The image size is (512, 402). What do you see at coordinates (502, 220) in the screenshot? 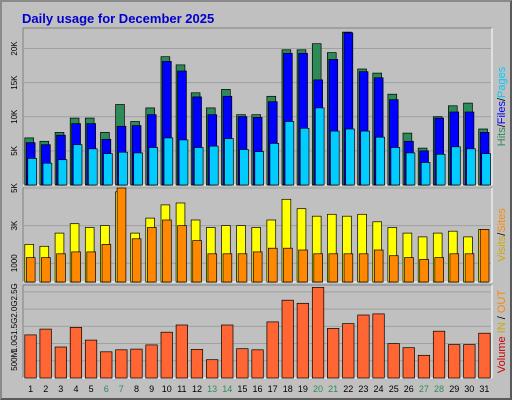
I see `legend-part: Sites` at bounding box center [502, 220].